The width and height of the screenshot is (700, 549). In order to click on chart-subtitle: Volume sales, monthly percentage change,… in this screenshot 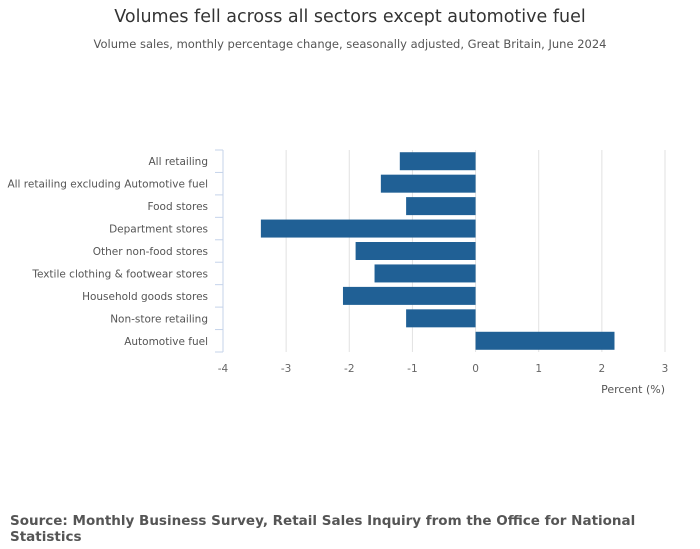, I will do `click(350, 44)`.